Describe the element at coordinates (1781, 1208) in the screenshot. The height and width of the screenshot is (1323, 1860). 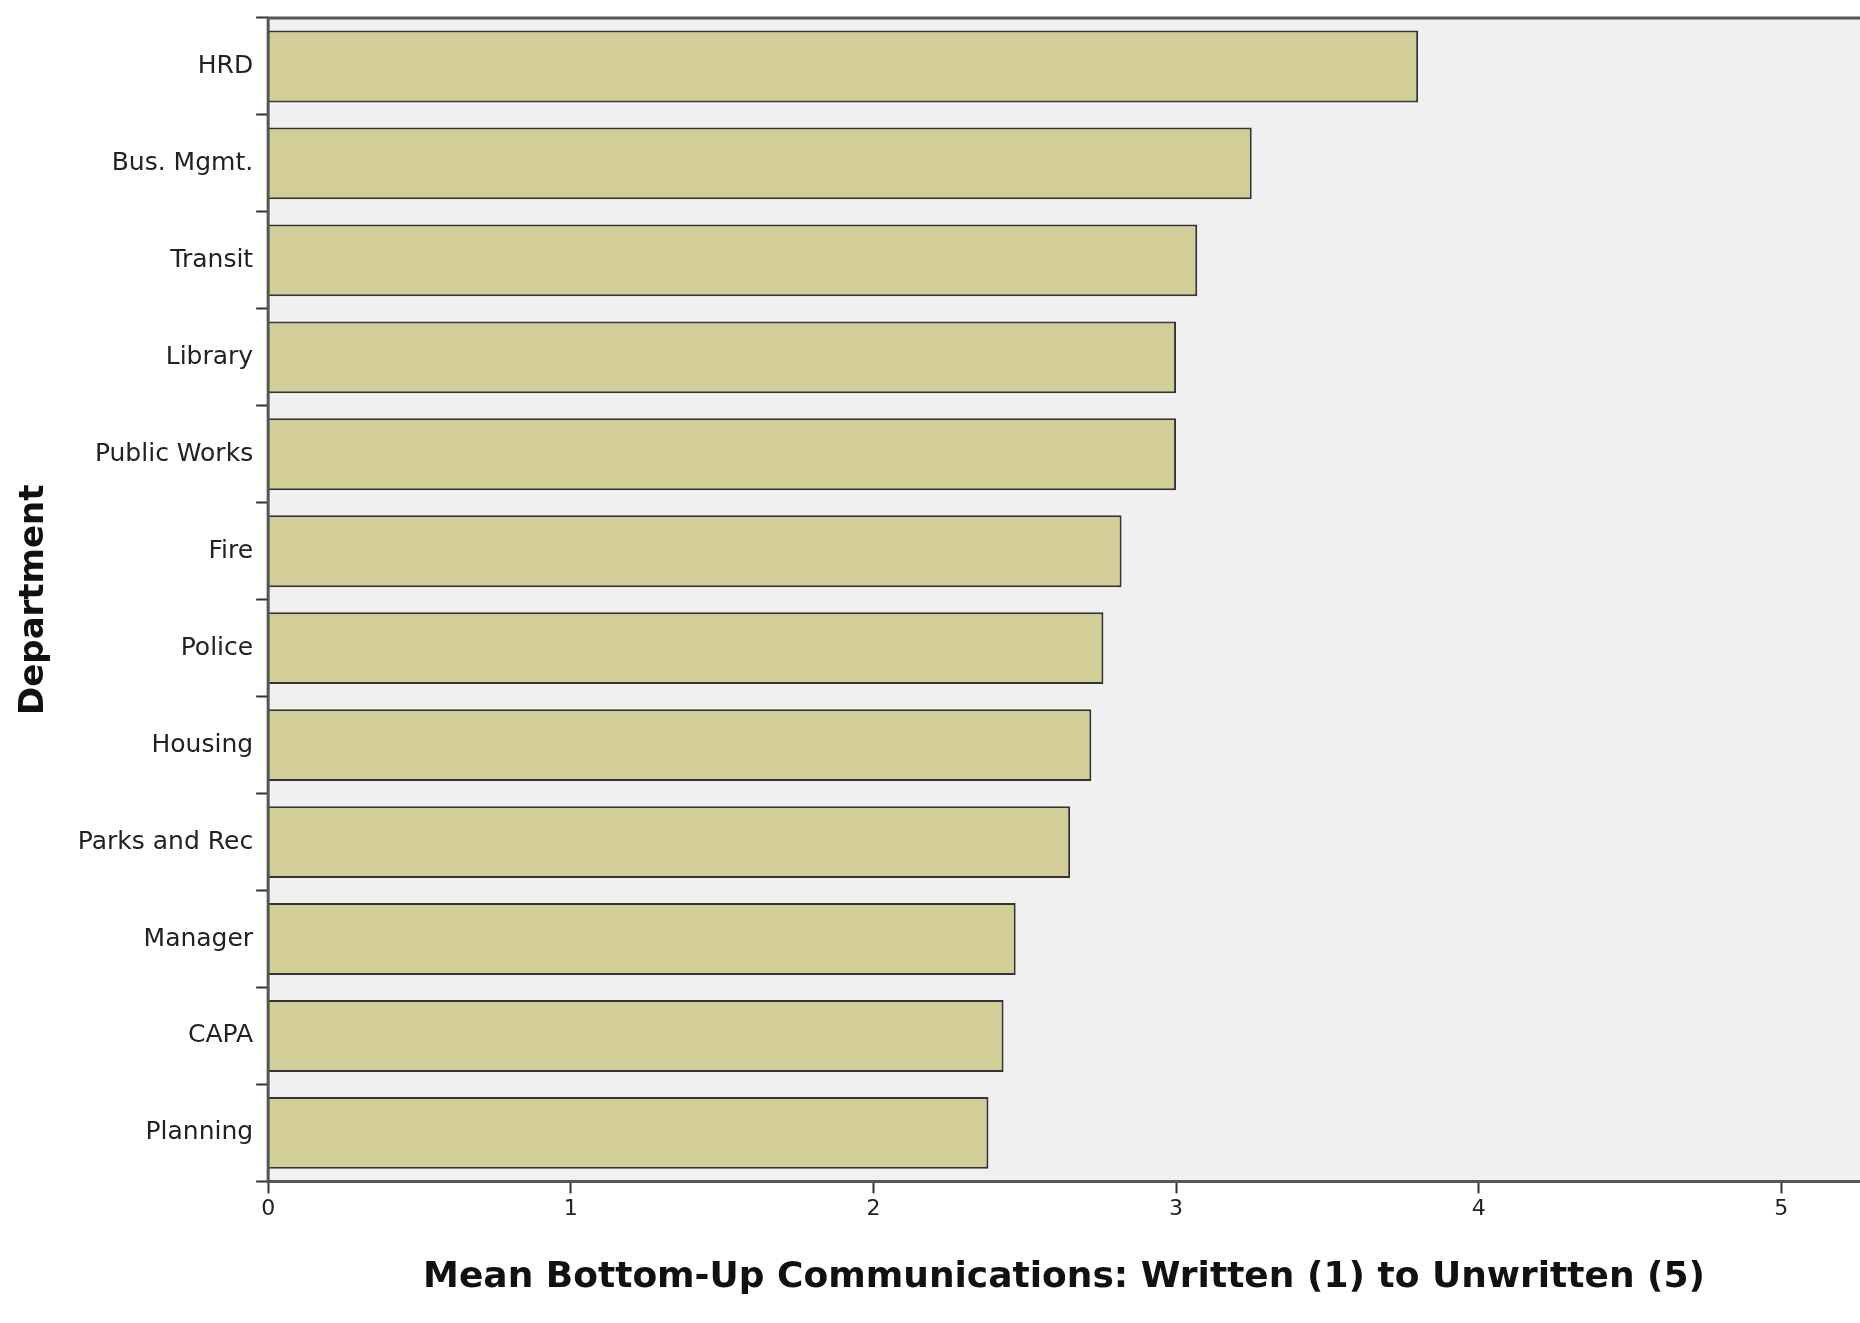
I see `x-tick-label: 5` at that location.